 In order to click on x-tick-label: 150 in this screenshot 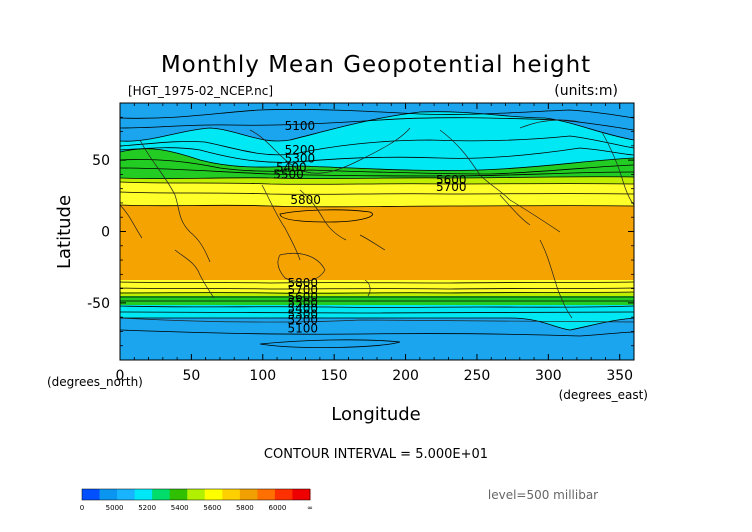, I will do `click(334, 376)`.